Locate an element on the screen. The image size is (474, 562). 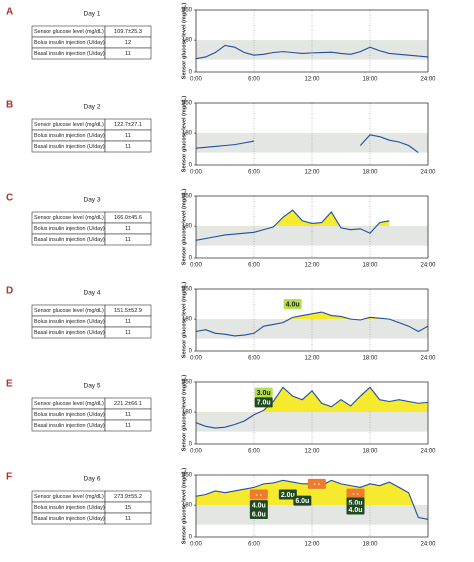
panel-letter: B is located at coordinates (9, 105).